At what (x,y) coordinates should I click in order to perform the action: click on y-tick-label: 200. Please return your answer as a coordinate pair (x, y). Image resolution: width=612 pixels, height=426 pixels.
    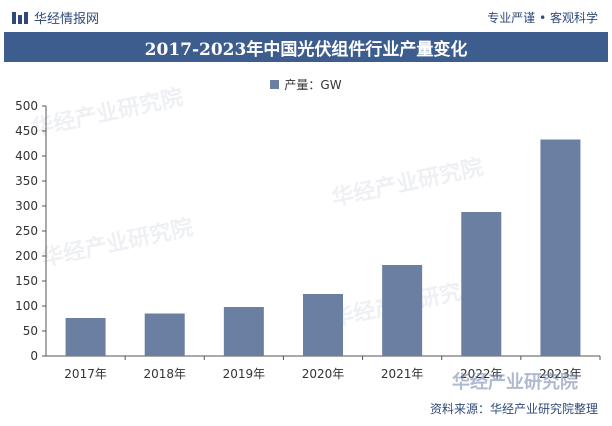
    Looking at the image, I should click on (26, 256).